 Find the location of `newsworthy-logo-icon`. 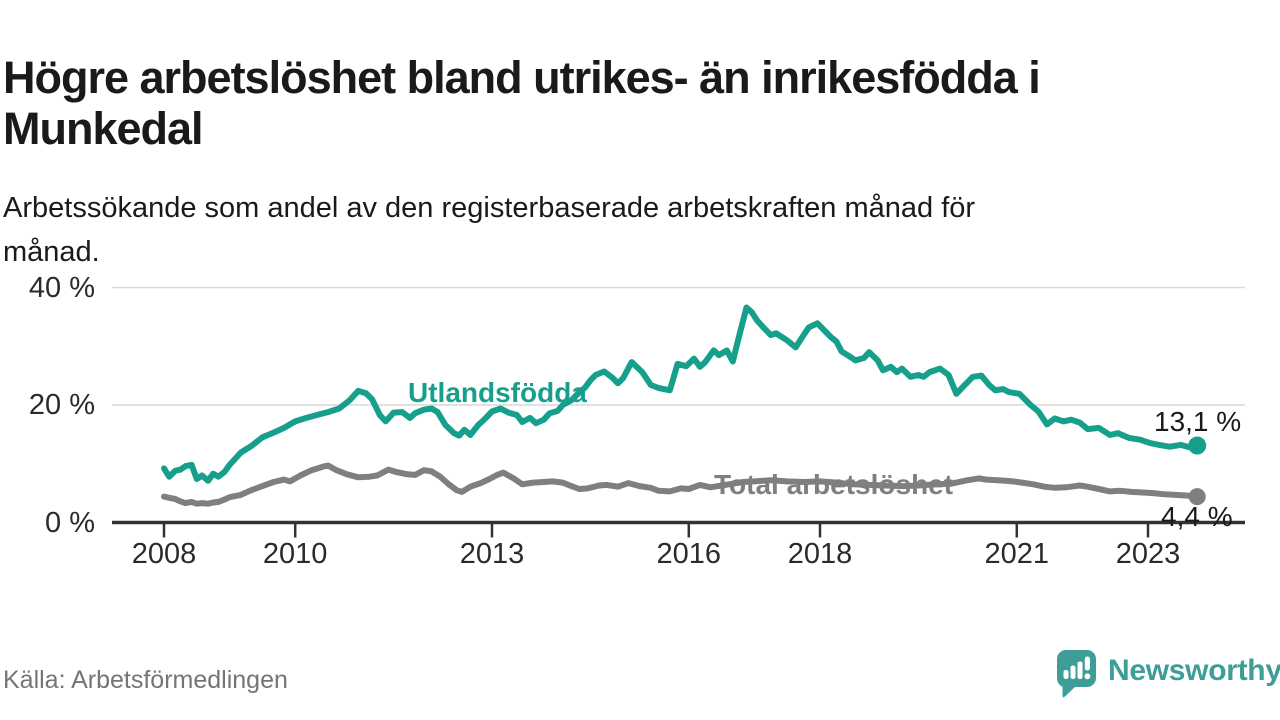

newsworthy-logo-icon is located at coordinates (1076, 674).